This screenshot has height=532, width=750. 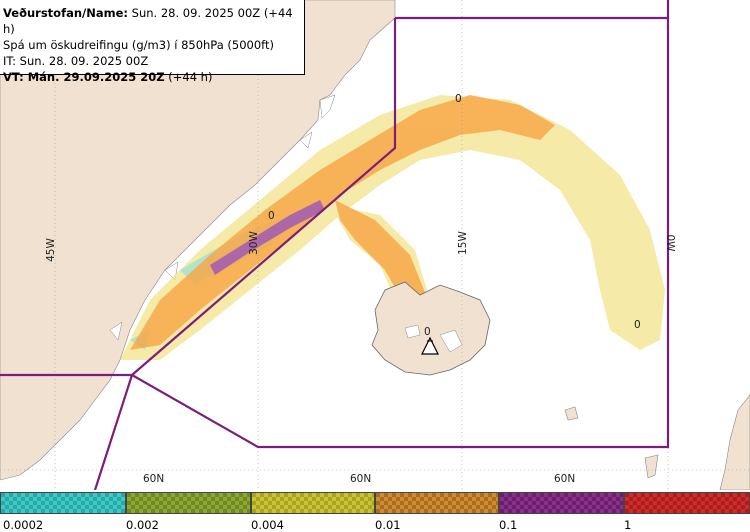 I want to click on lat-label-1: 60N, so click(x=153, y=479).